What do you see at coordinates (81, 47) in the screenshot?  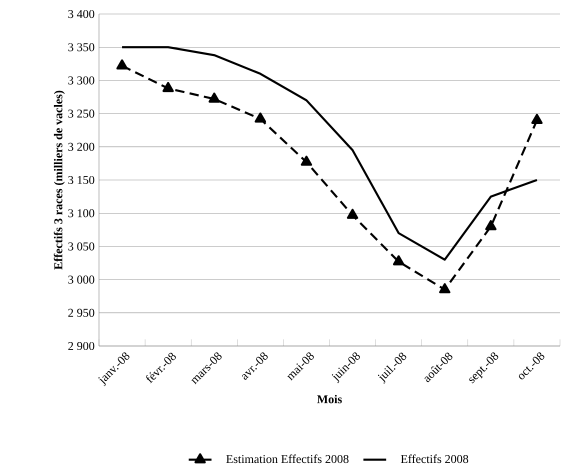 I see `y-tick-label: 3 350` at bounding box center [81, 47].